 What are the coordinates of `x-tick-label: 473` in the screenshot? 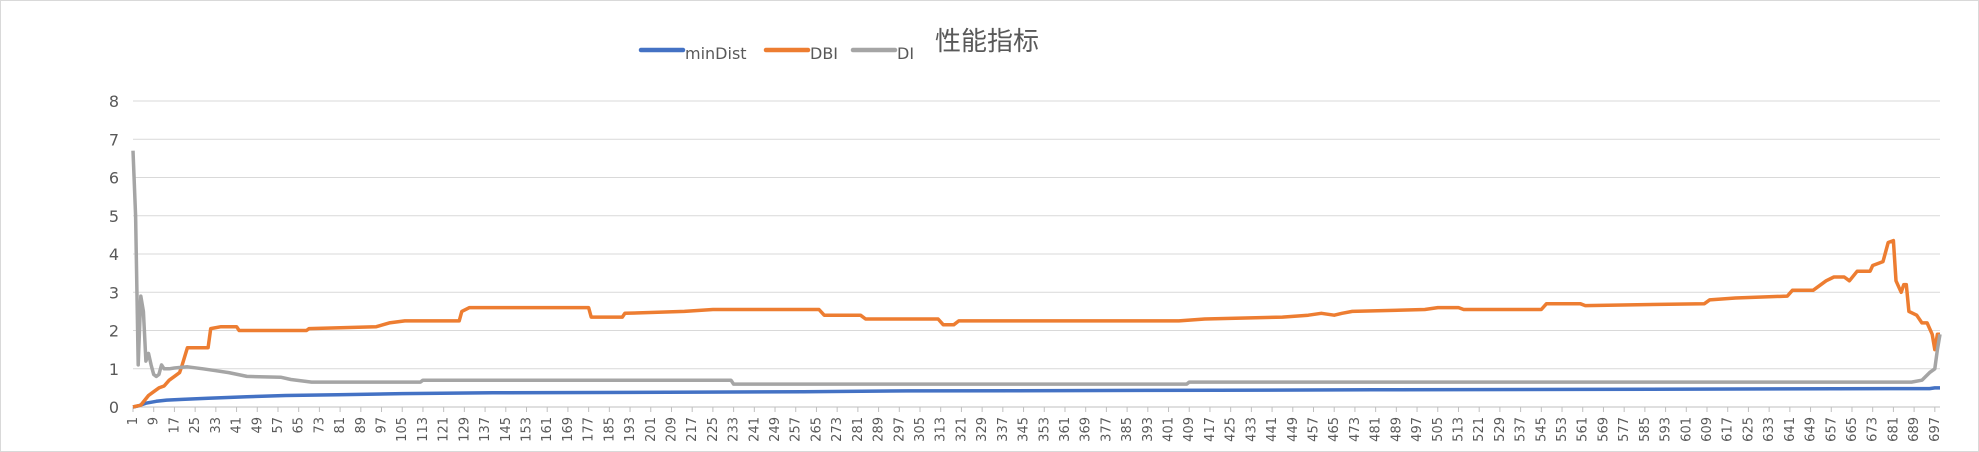 It's located at (1355, 429).